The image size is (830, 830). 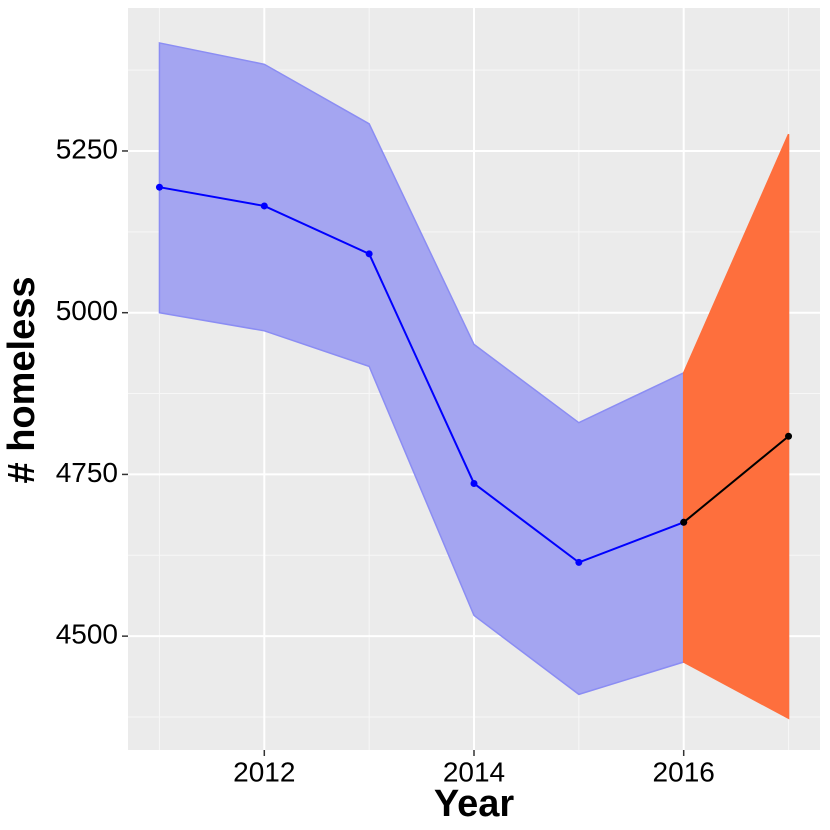 I want to click on y-tick-label: 4750, so click(x=87, y=472).